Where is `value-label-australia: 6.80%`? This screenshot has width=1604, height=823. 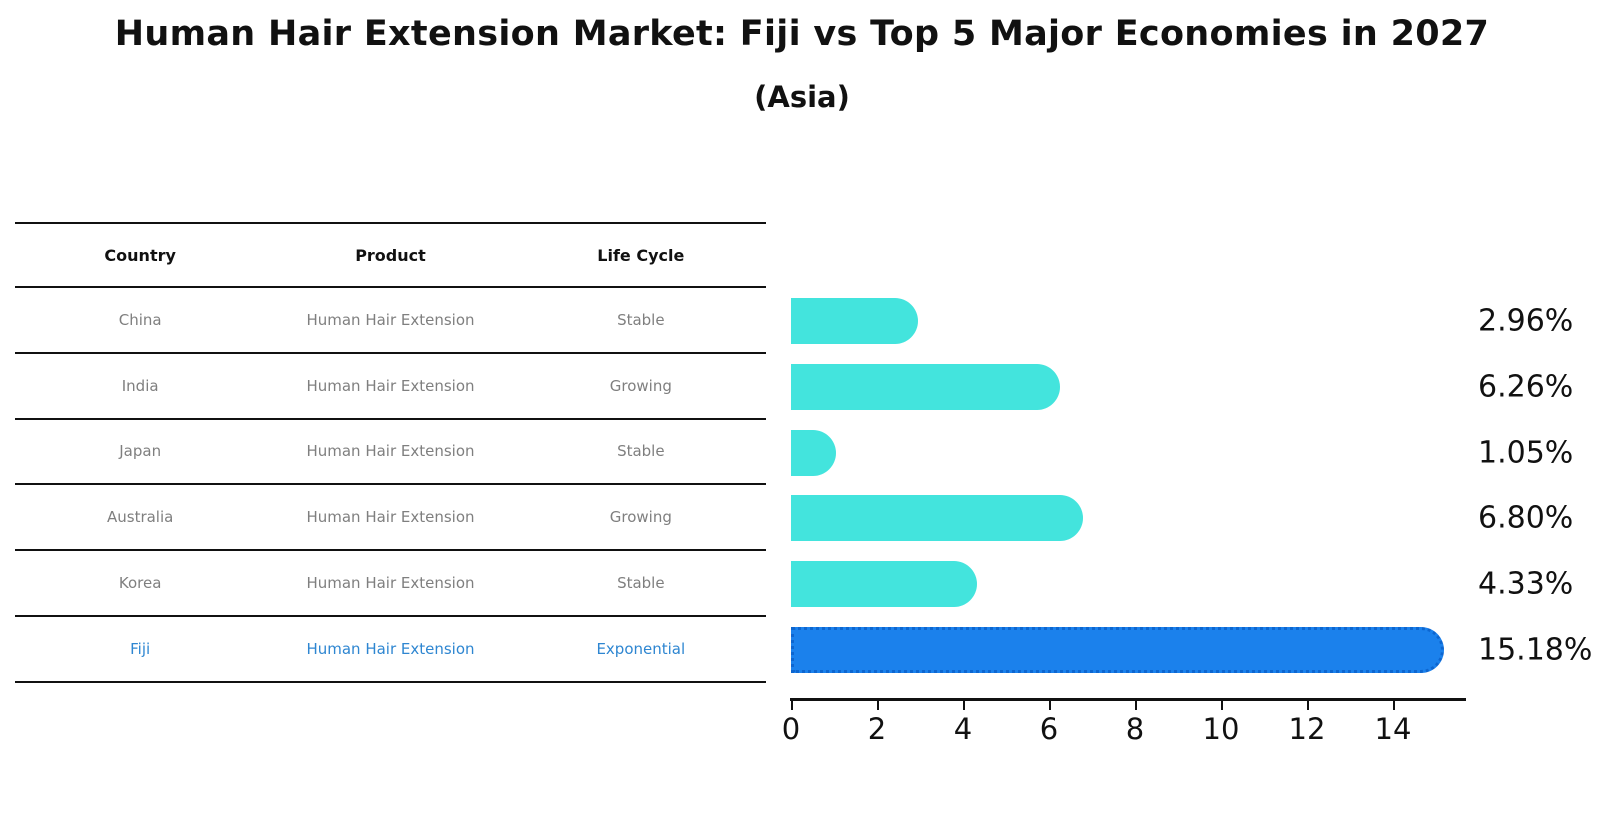 value-label-australia: 6.80% is located at coordinates (1526, 518).